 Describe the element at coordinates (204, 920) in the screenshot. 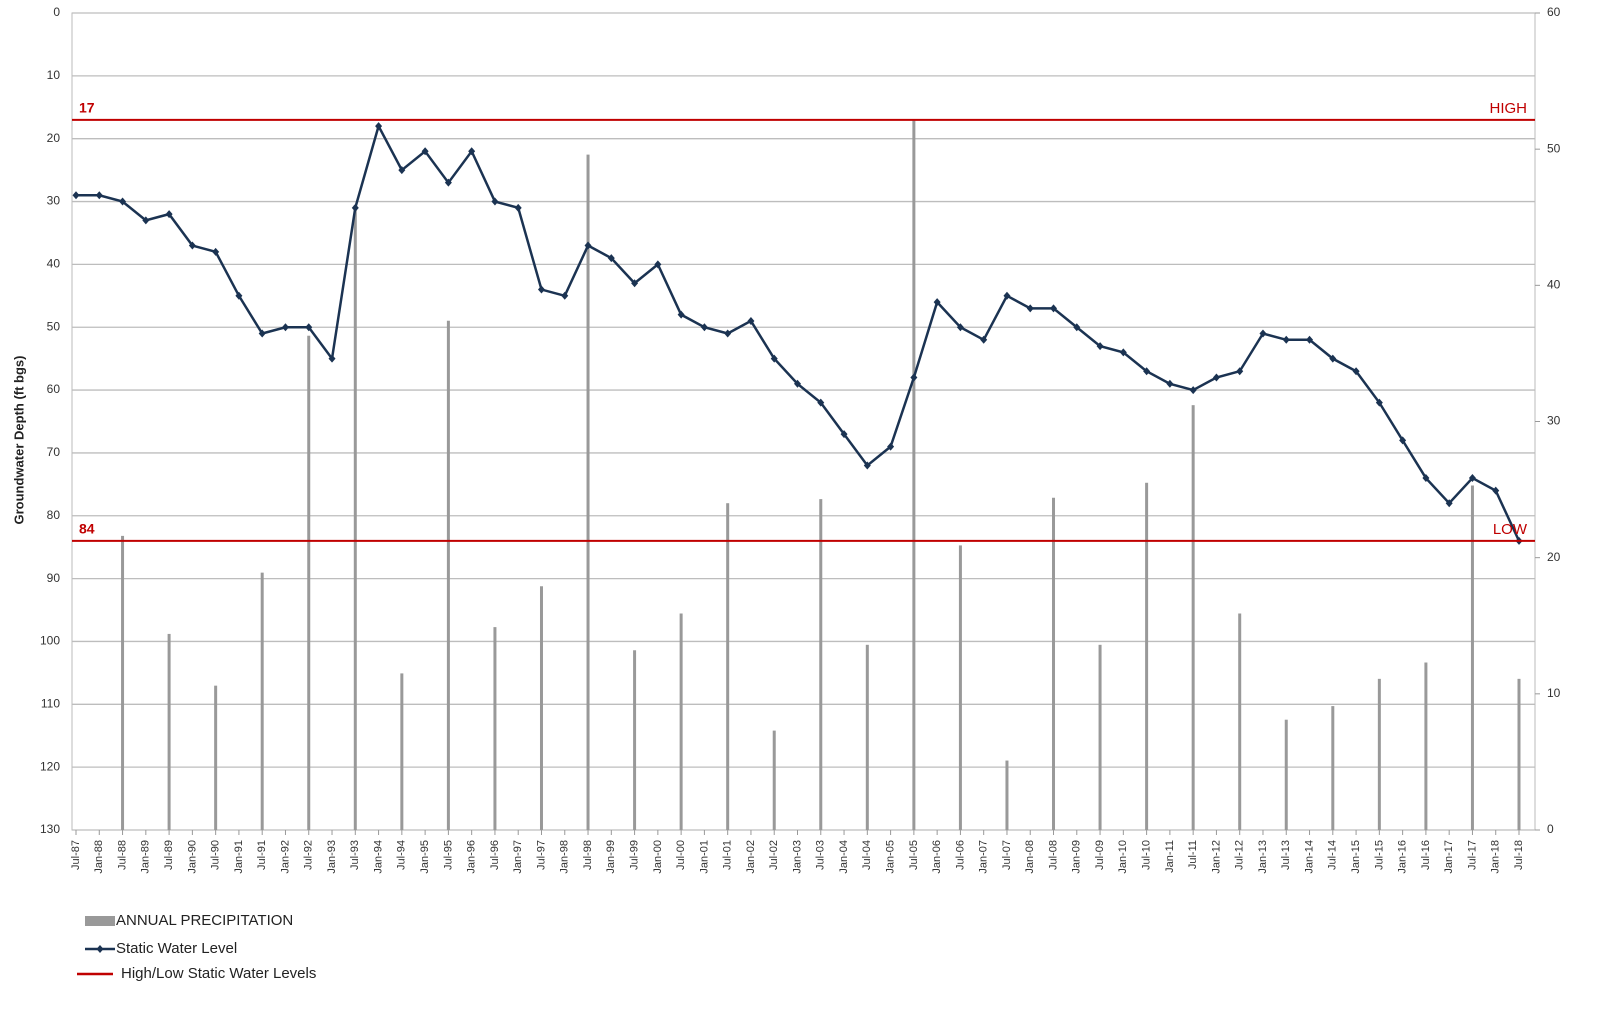

I see `legend-label: ANNUAL PRECIPITATION` at that location.